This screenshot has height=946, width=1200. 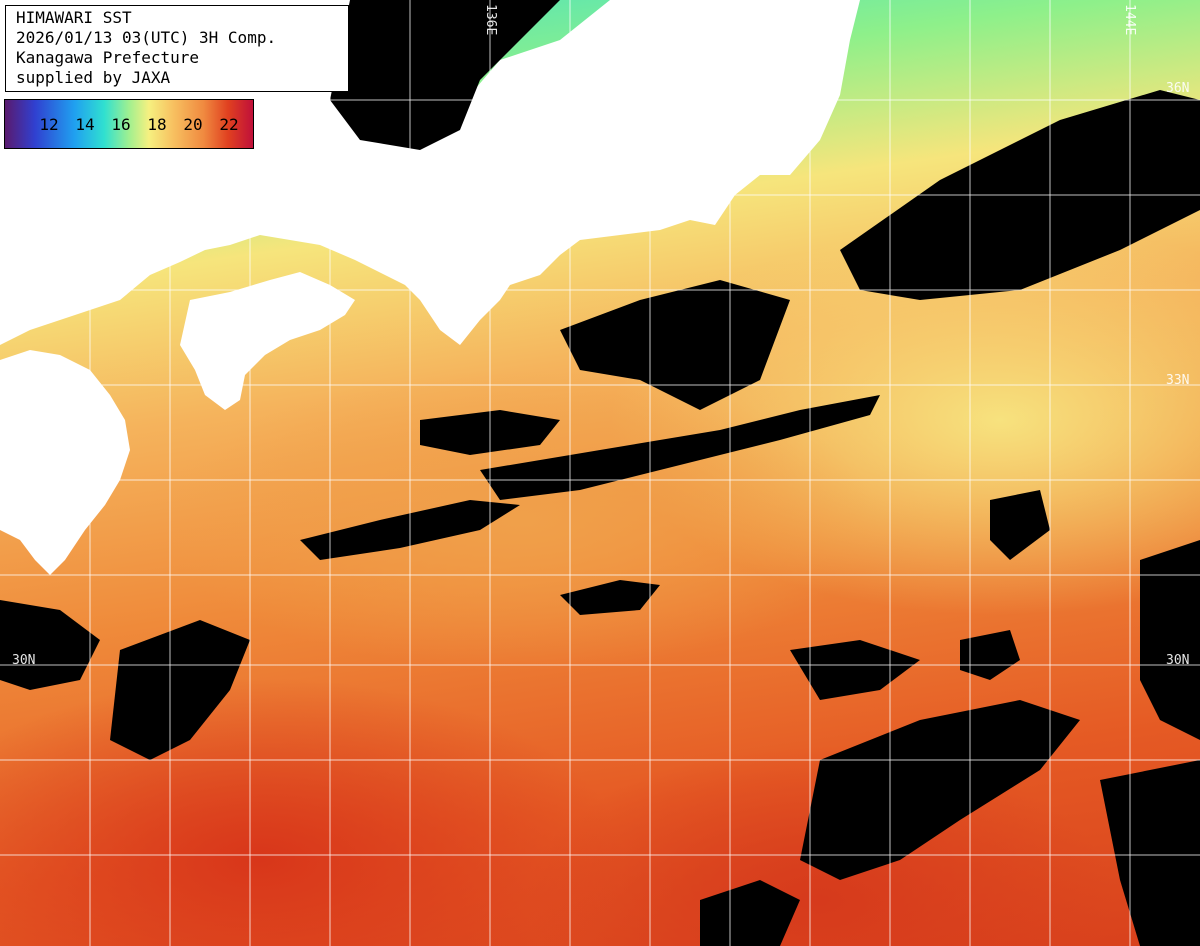 What do you see at coordinates (146, 37) in the screenshot?
I see `info-datetime: 2026/01/13 03(UTC) 3H Comp.` at bounding box center [146, 37].